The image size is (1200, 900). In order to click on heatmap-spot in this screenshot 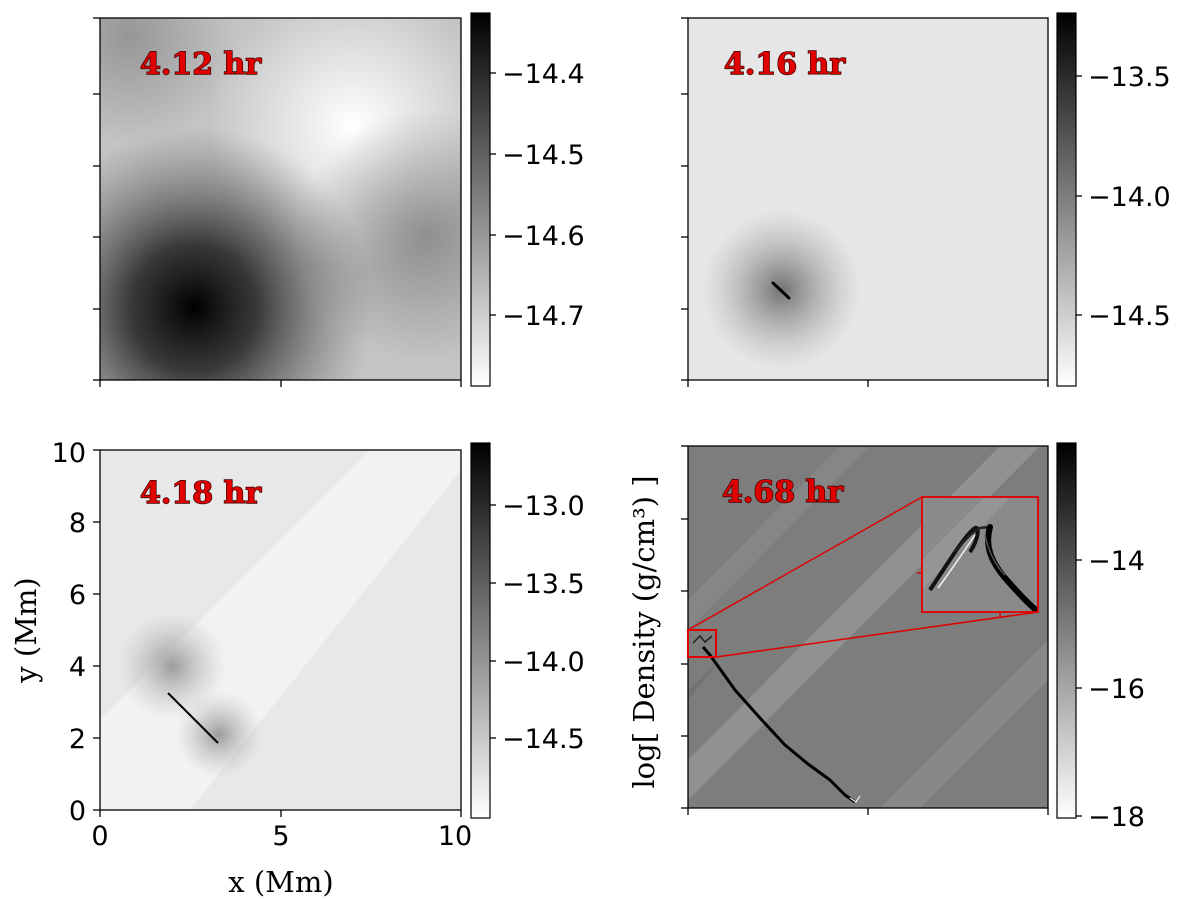, I will do `click(280, 630)`.